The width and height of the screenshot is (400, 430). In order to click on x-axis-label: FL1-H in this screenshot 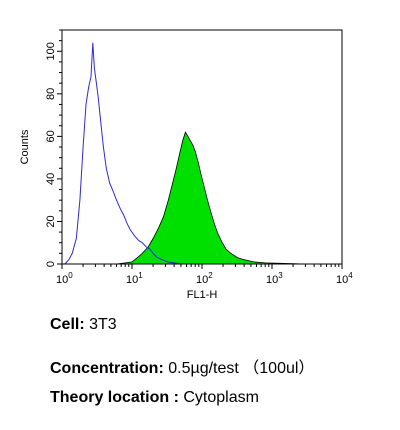, I will do `click(202, 295)`.